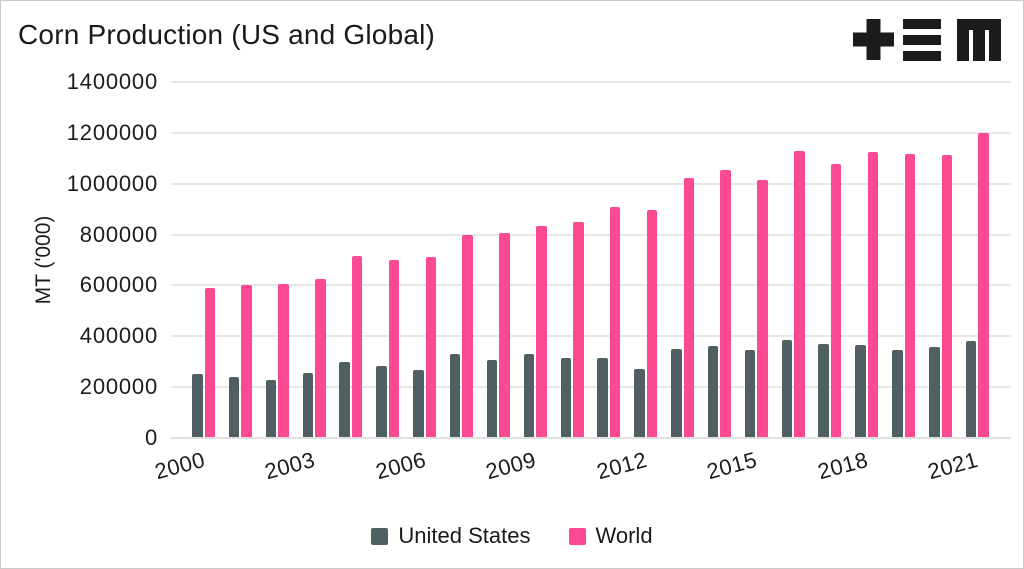  I want to click on x-tick-label: 2012, so click(621, 465).